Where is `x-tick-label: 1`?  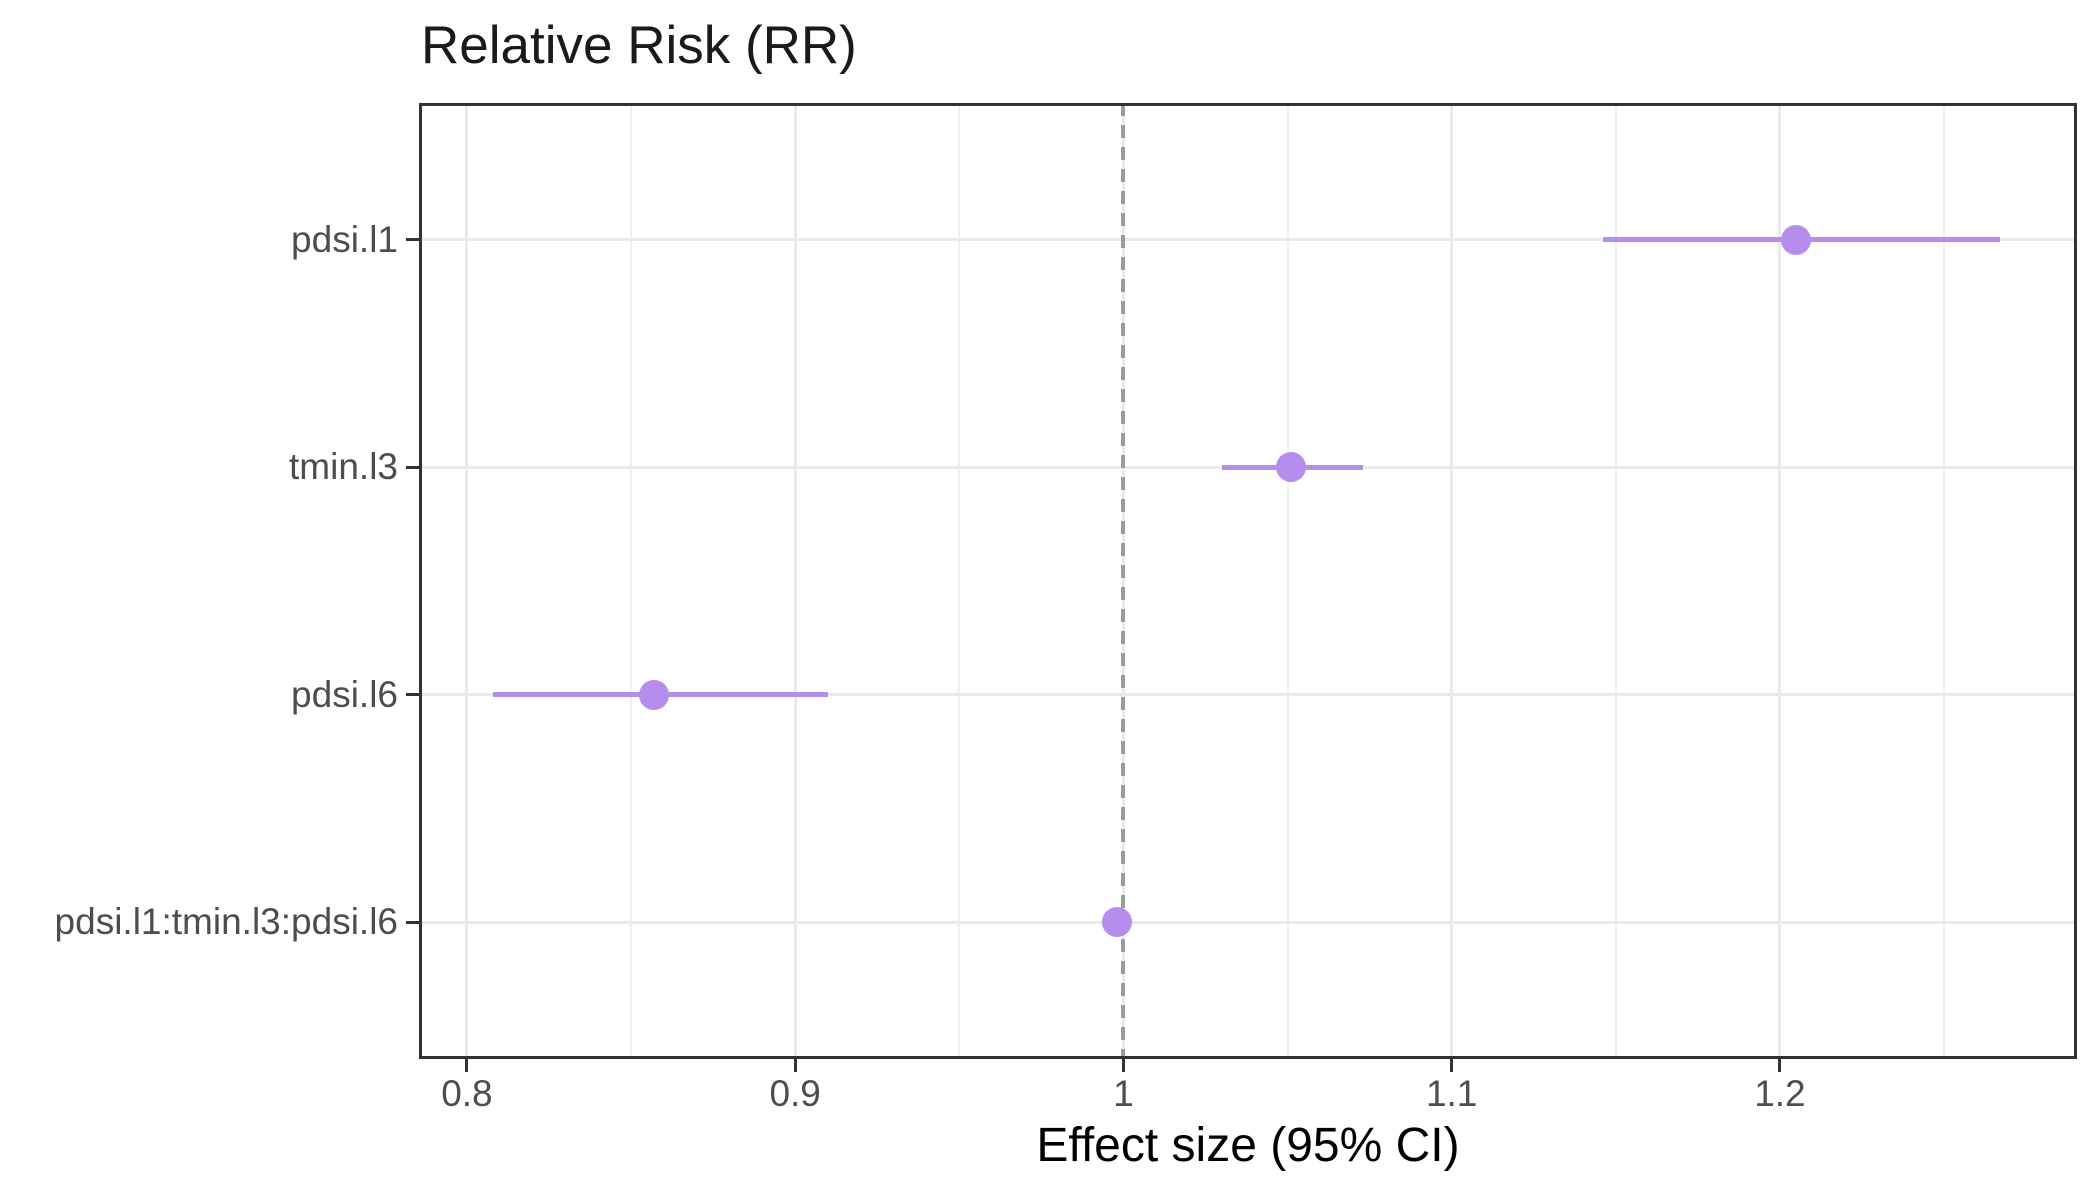 x-tick-label: 1 is located at coordinates (1123, 1093).